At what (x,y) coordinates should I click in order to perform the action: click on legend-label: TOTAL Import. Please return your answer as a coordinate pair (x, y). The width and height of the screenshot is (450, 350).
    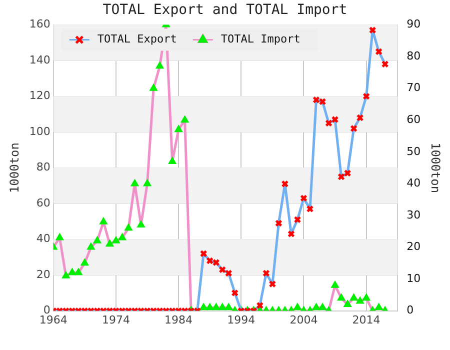
    Looking at the image, I should click on (260, 39).